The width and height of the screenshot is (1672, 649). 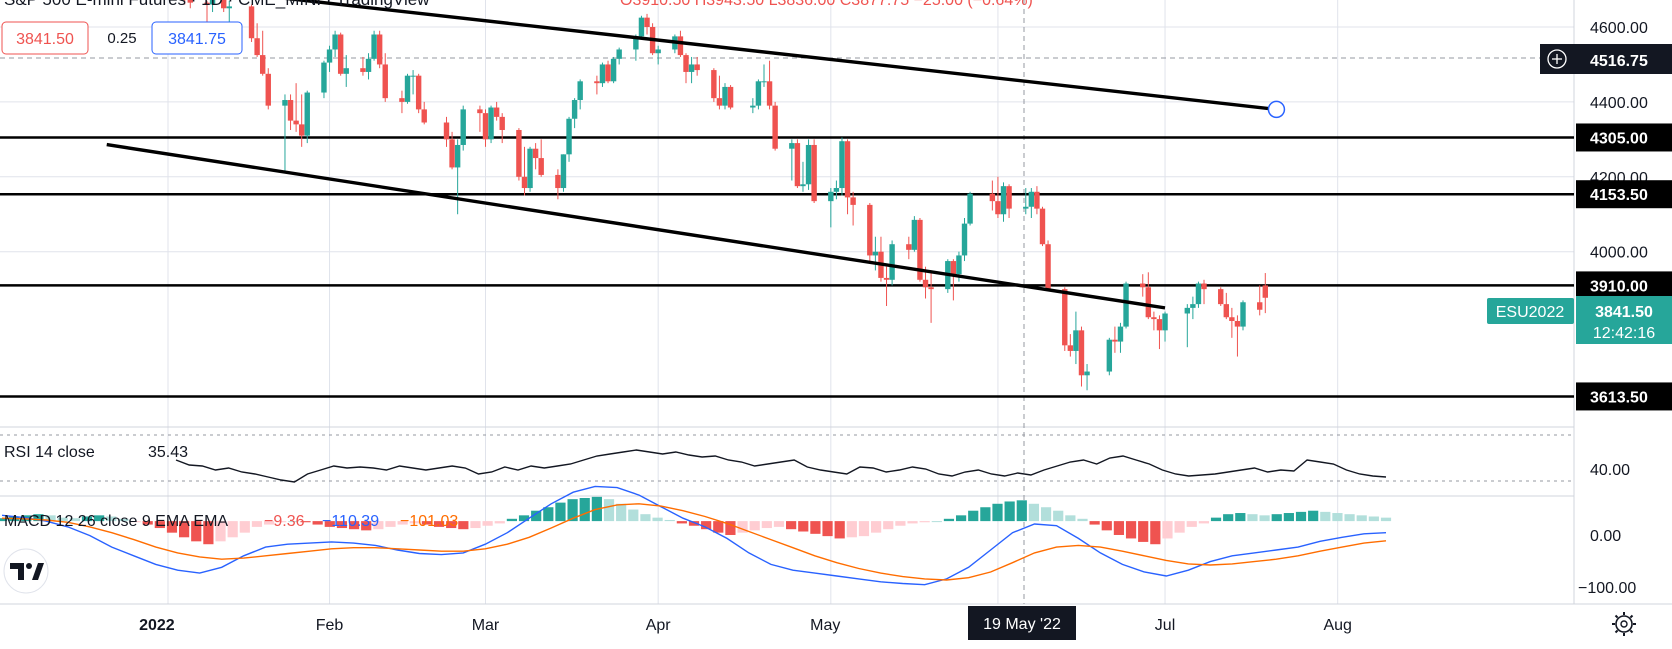 I want to click on ask-box: 3841.75, so click(x=197, y=38).